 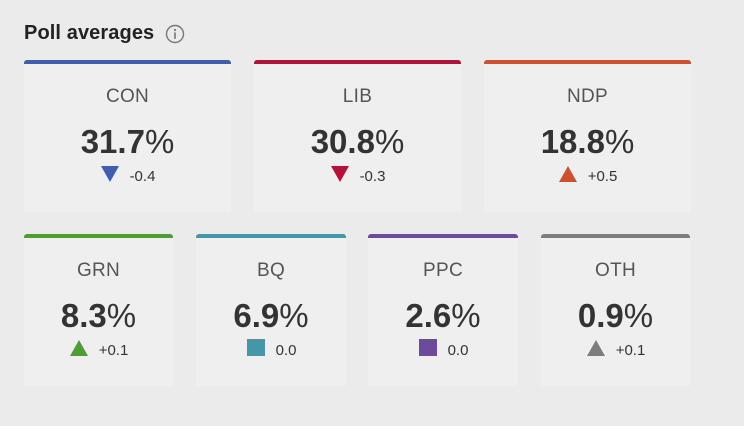 What do you see at coordinates (175, 34) in the screenshot?
I see `info-icon` at bounding box center [175, 34].